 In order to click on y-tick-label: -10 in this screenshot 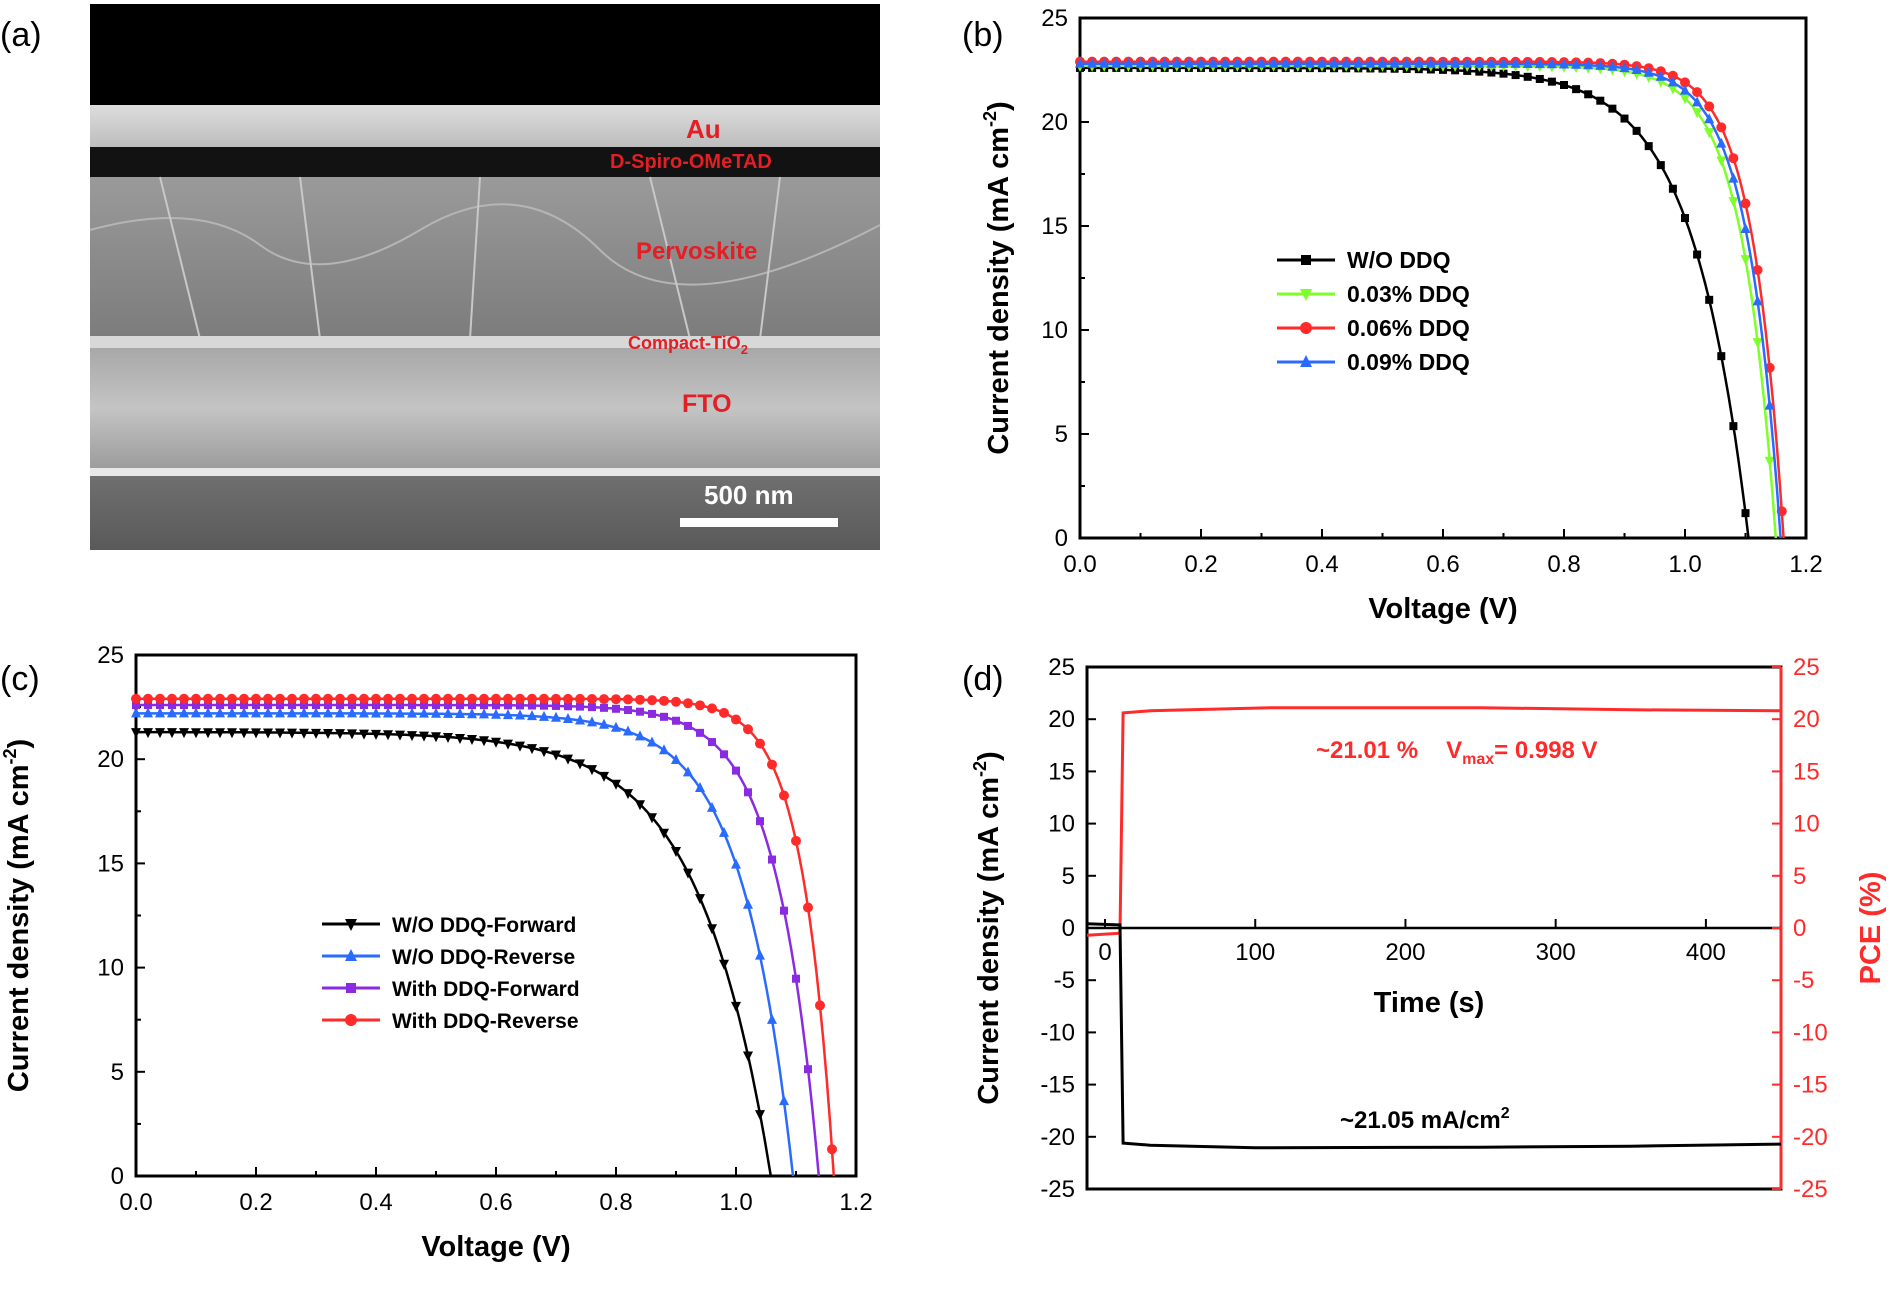, I will do `click(1057, 1032)`.